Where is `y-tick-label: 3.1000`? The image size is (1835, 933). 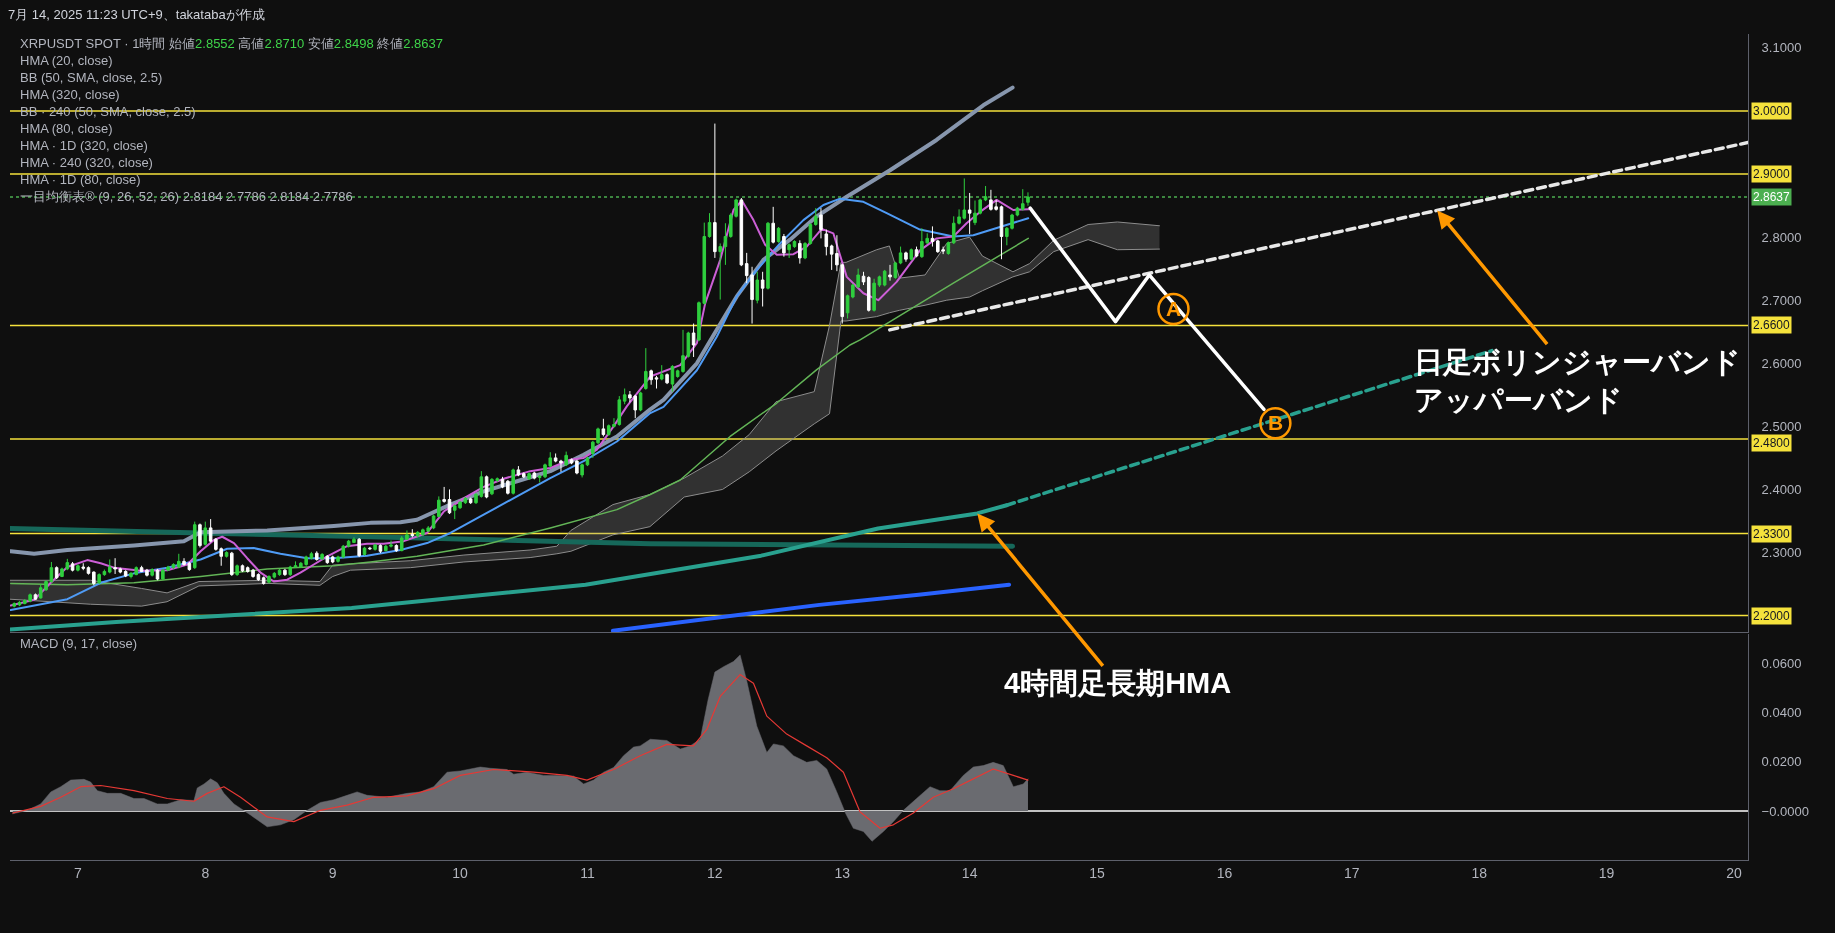
y-tick-label: 3.1000 is located at coordinates (1781, 48).